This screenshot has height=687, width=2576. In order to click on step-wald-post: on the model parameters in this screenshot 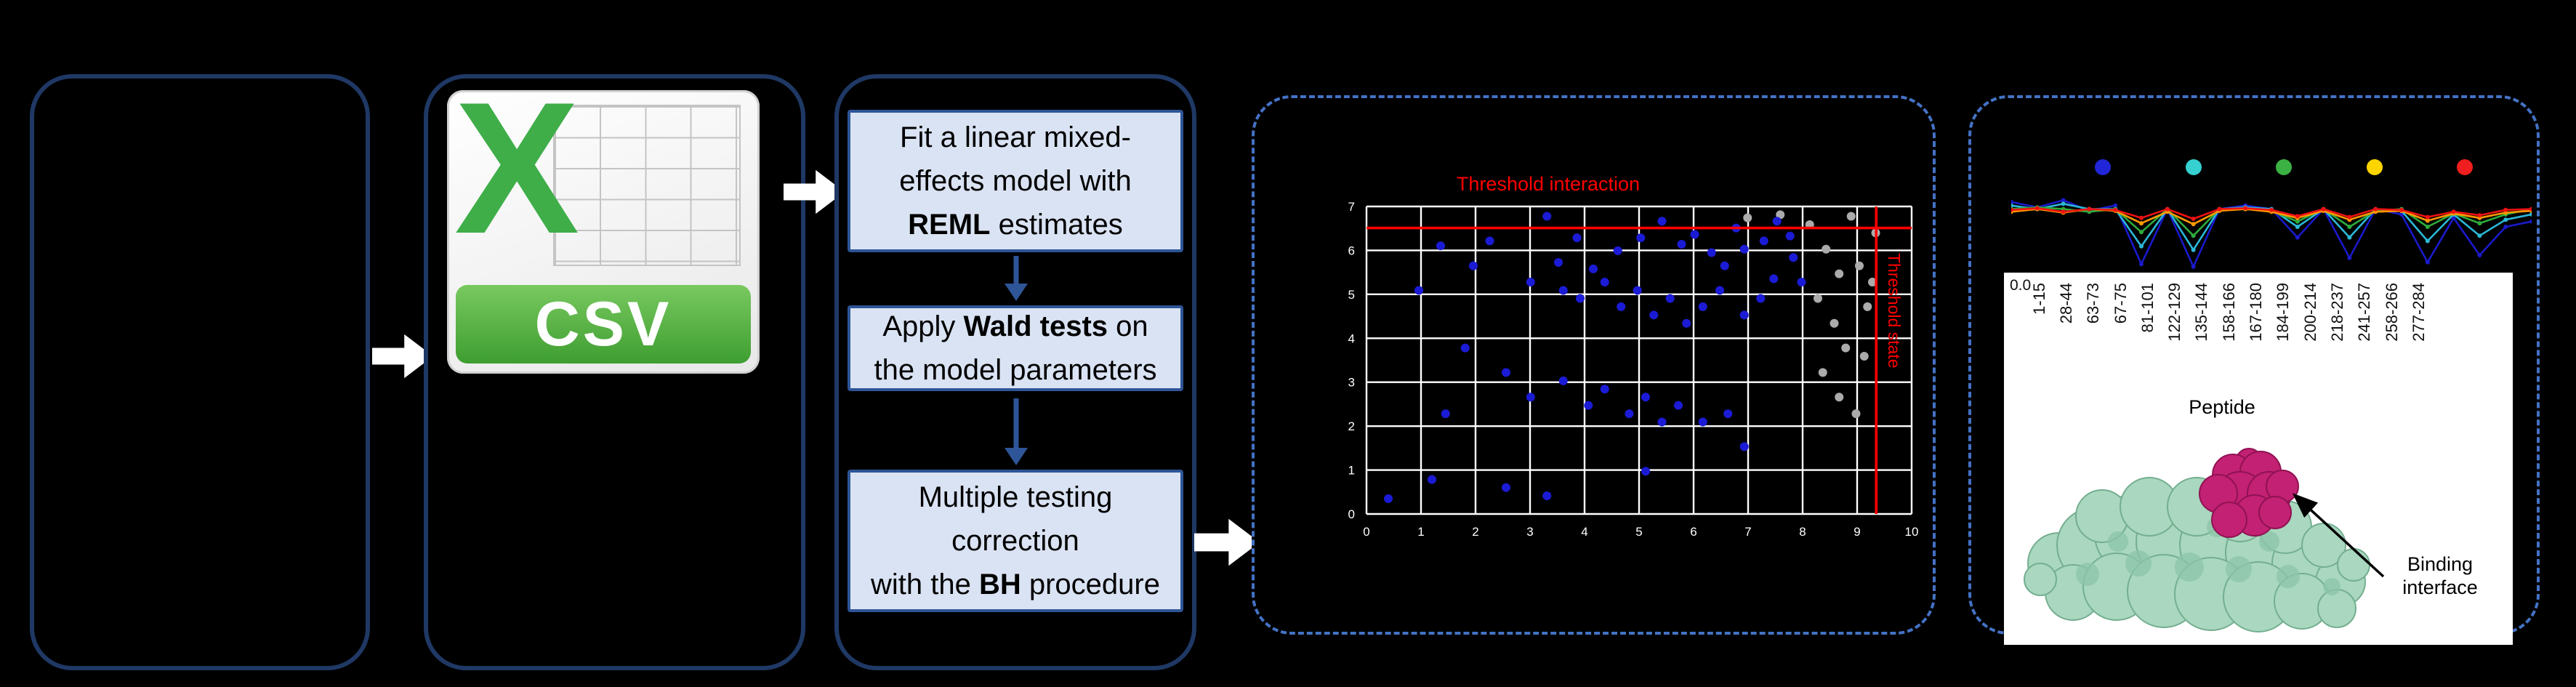, I will do `click(1015, 348)`.